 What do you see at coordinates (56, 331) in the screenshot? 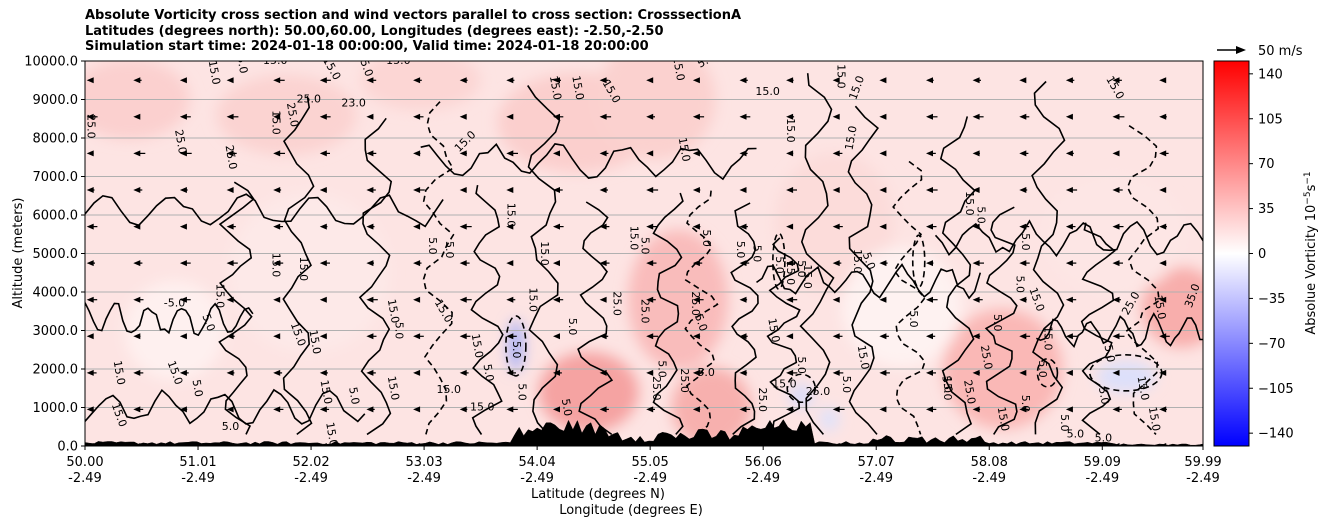
I see `y-tick-label: 3000.0` at bounding box center [56, 331].